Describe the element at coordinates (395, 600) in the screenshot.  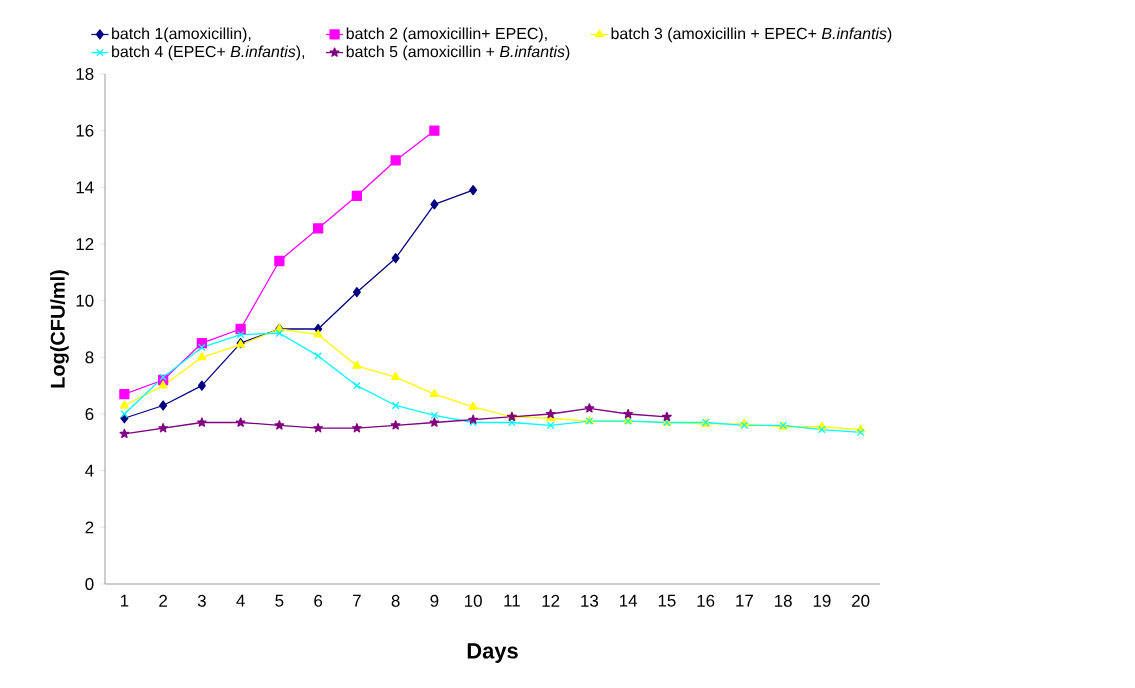
I see `x-tick-label: 8` at that location.